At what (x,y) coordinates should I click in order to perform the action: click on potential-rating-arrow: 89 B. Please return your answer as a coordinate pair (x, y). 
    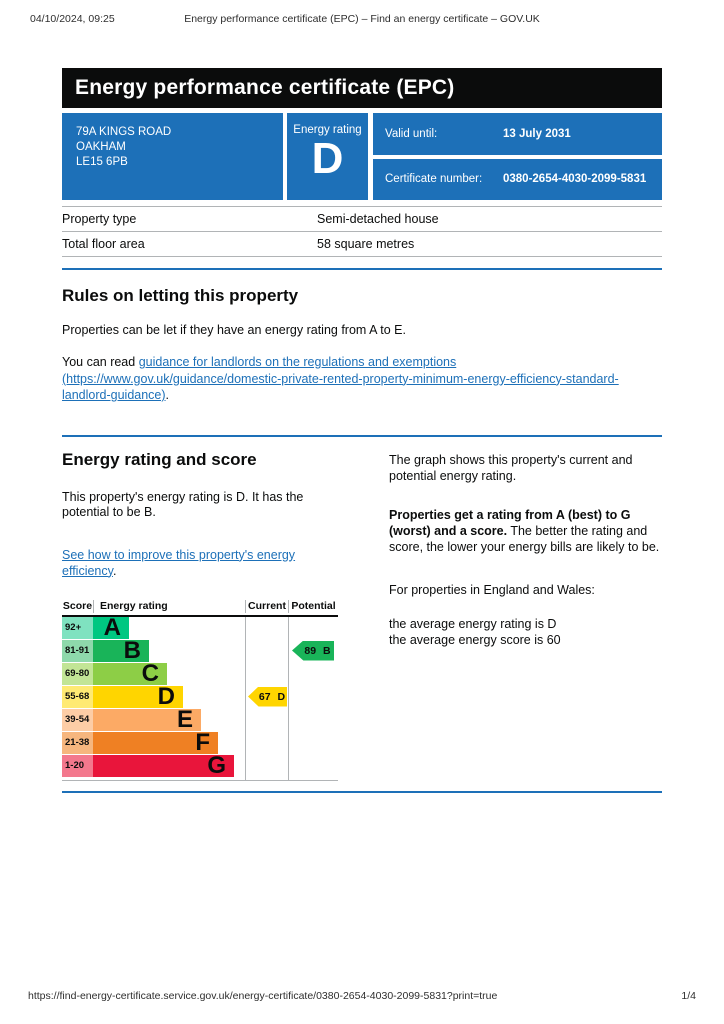
    Looking at the image, I should click on (313, 650).